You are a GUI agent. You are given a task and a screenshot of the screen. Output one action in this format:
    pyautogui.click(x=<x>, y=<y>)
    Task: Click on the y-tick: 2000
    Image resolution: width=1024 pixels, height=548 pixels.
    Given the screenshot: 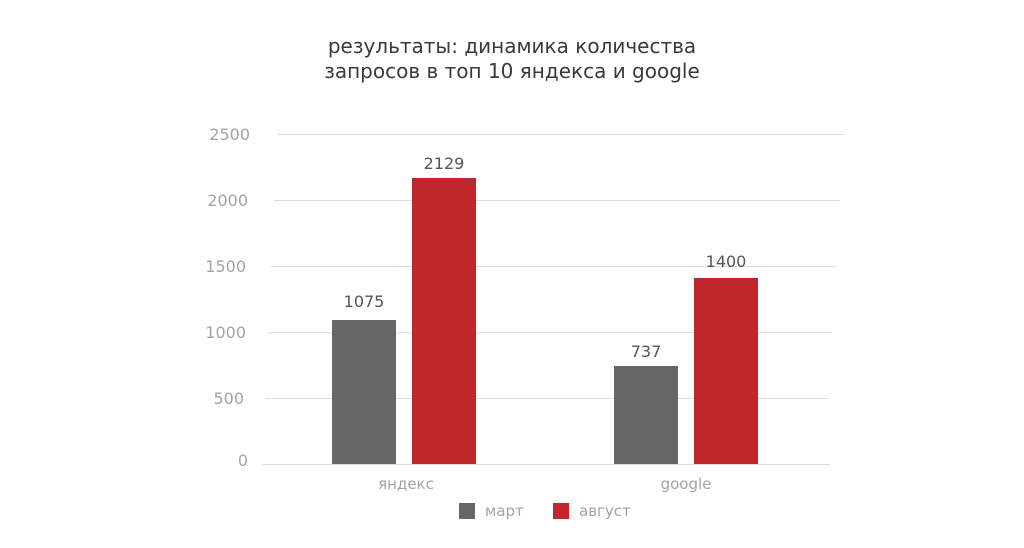 What is the action you would take?
    pyautogui.click(x=227, y=200)
    